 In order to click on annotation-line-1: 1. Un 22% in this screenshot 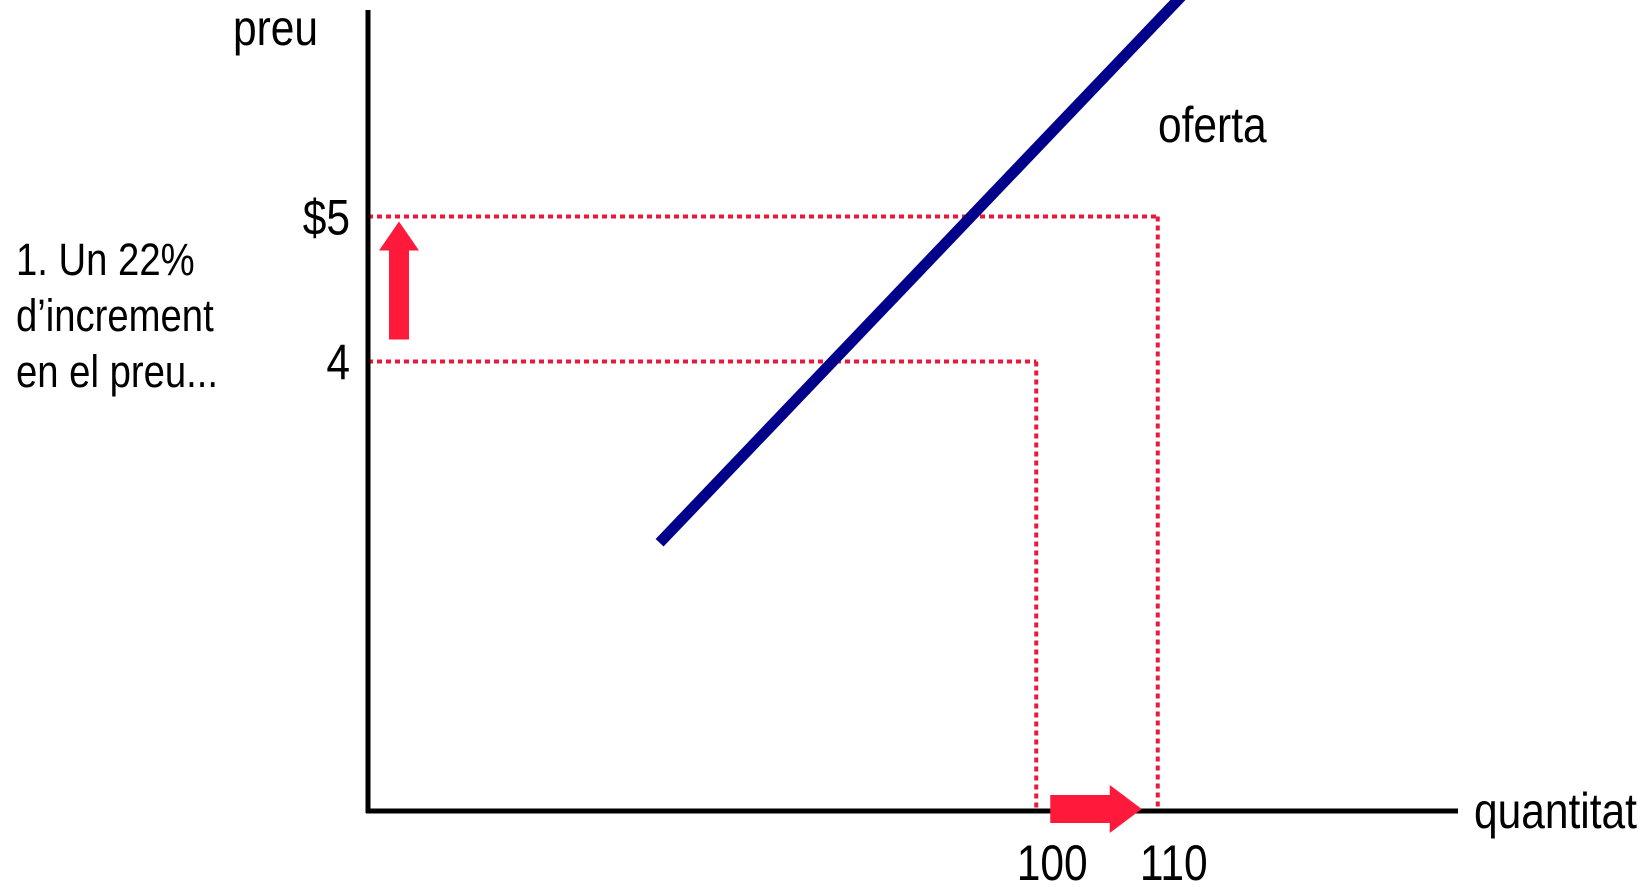, I will do `click(105, 259)`.